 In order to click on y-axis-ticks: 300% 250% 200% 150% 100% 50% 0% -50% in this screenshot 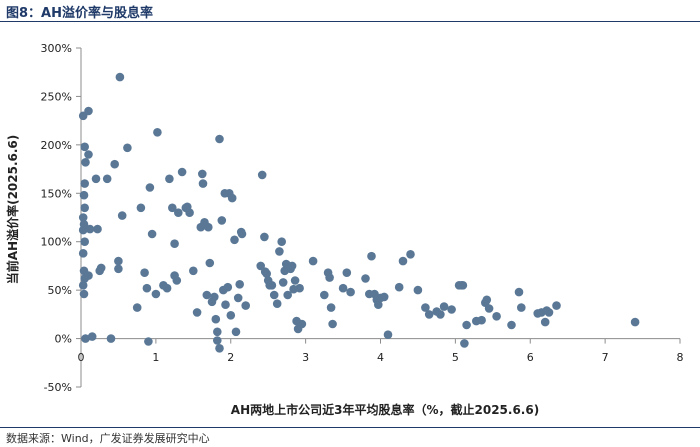, I will do `click(61, 218)`.